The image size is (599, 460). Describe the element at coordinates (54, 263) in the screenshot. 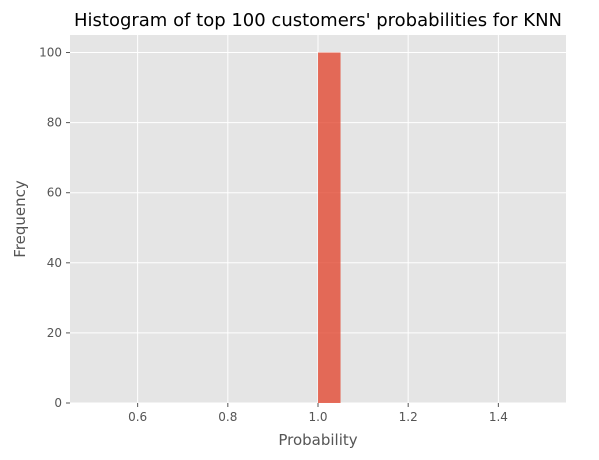

I see `y-tick-label: 40` at that location.